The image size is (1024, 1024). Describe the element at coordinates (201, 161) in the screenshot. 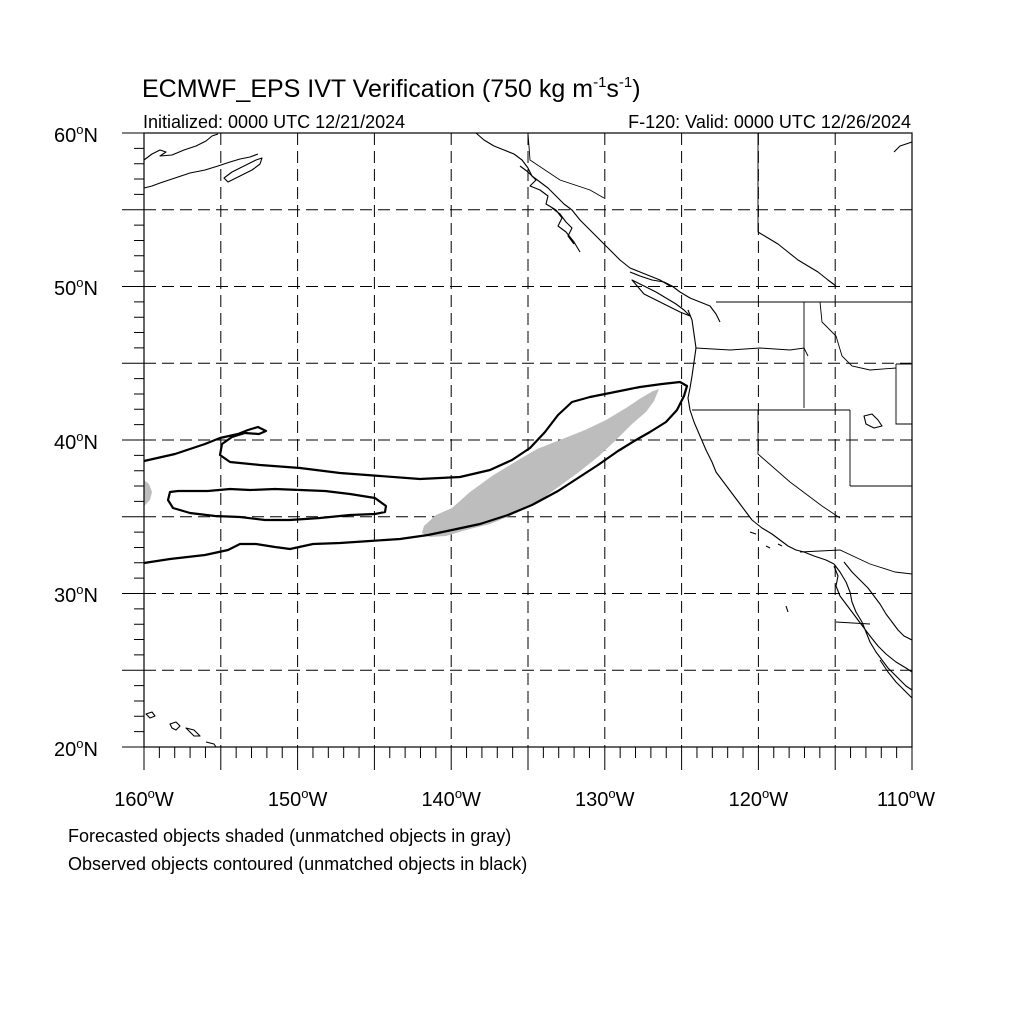

I see `coastline-alaska-peninsula` at that location.